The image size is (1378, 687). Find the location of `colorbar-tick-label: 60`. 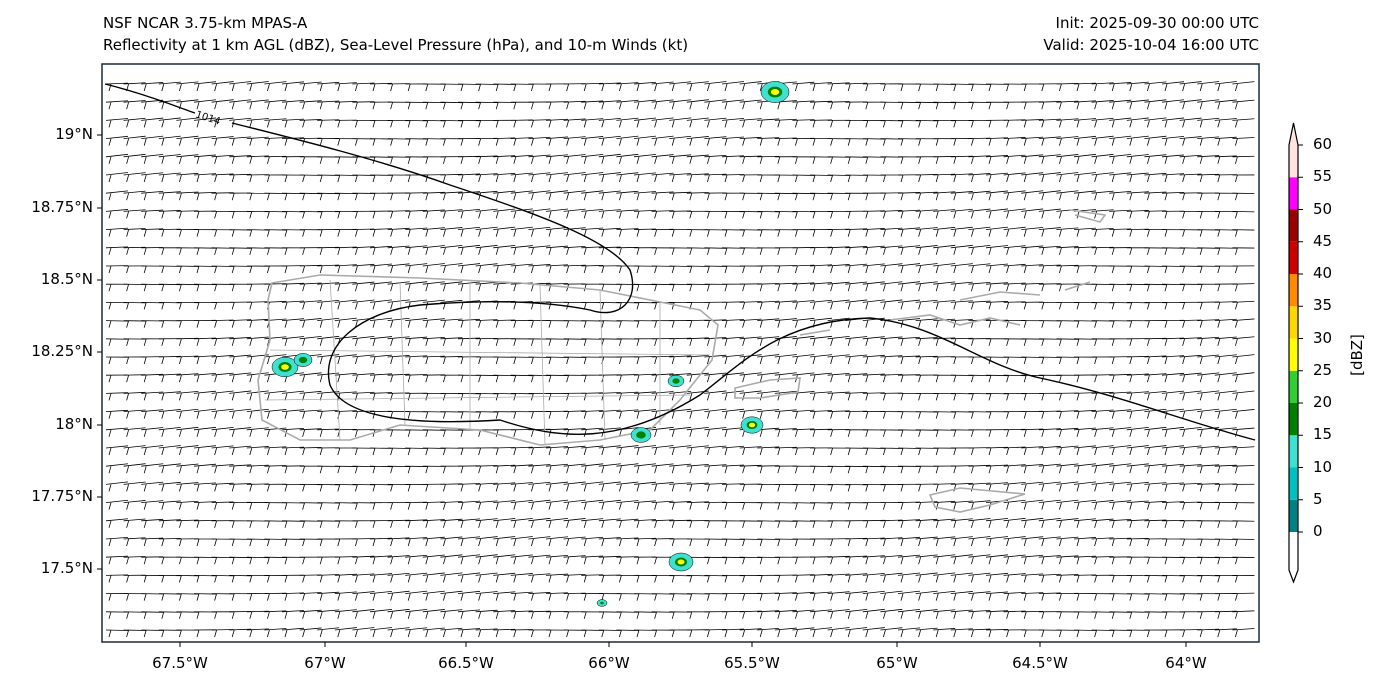

colorbar-tick-label: 60 is located at coordinates (1323, 144).